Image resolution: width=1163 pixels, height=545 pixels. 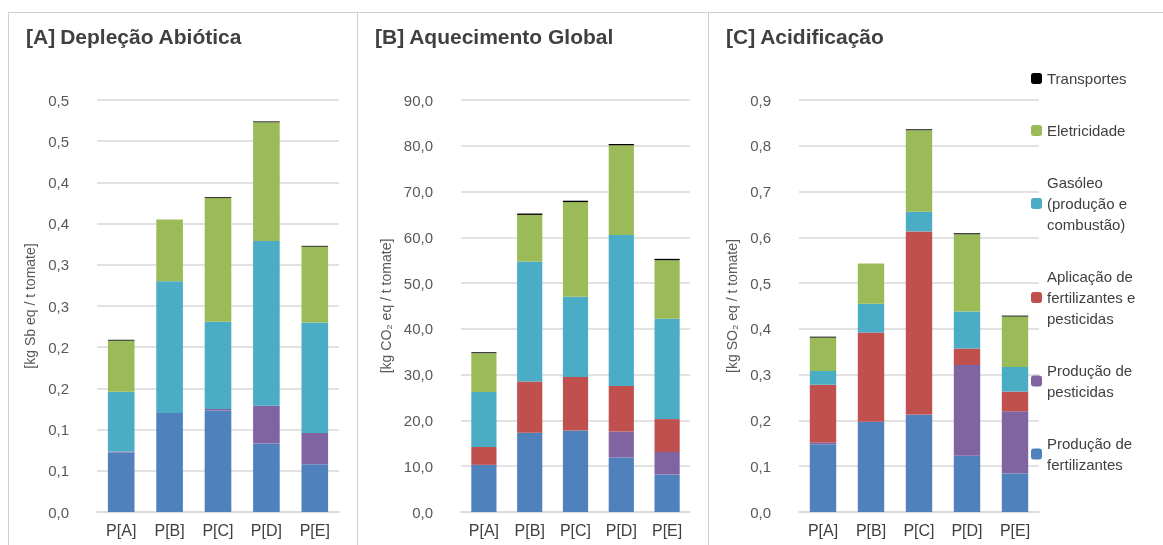 What do you see at coordinates (1089, 203) in the screenshot?
I see `legend-label: Gasóleo (produção e combustão)` at bounding box center [1089, 203].